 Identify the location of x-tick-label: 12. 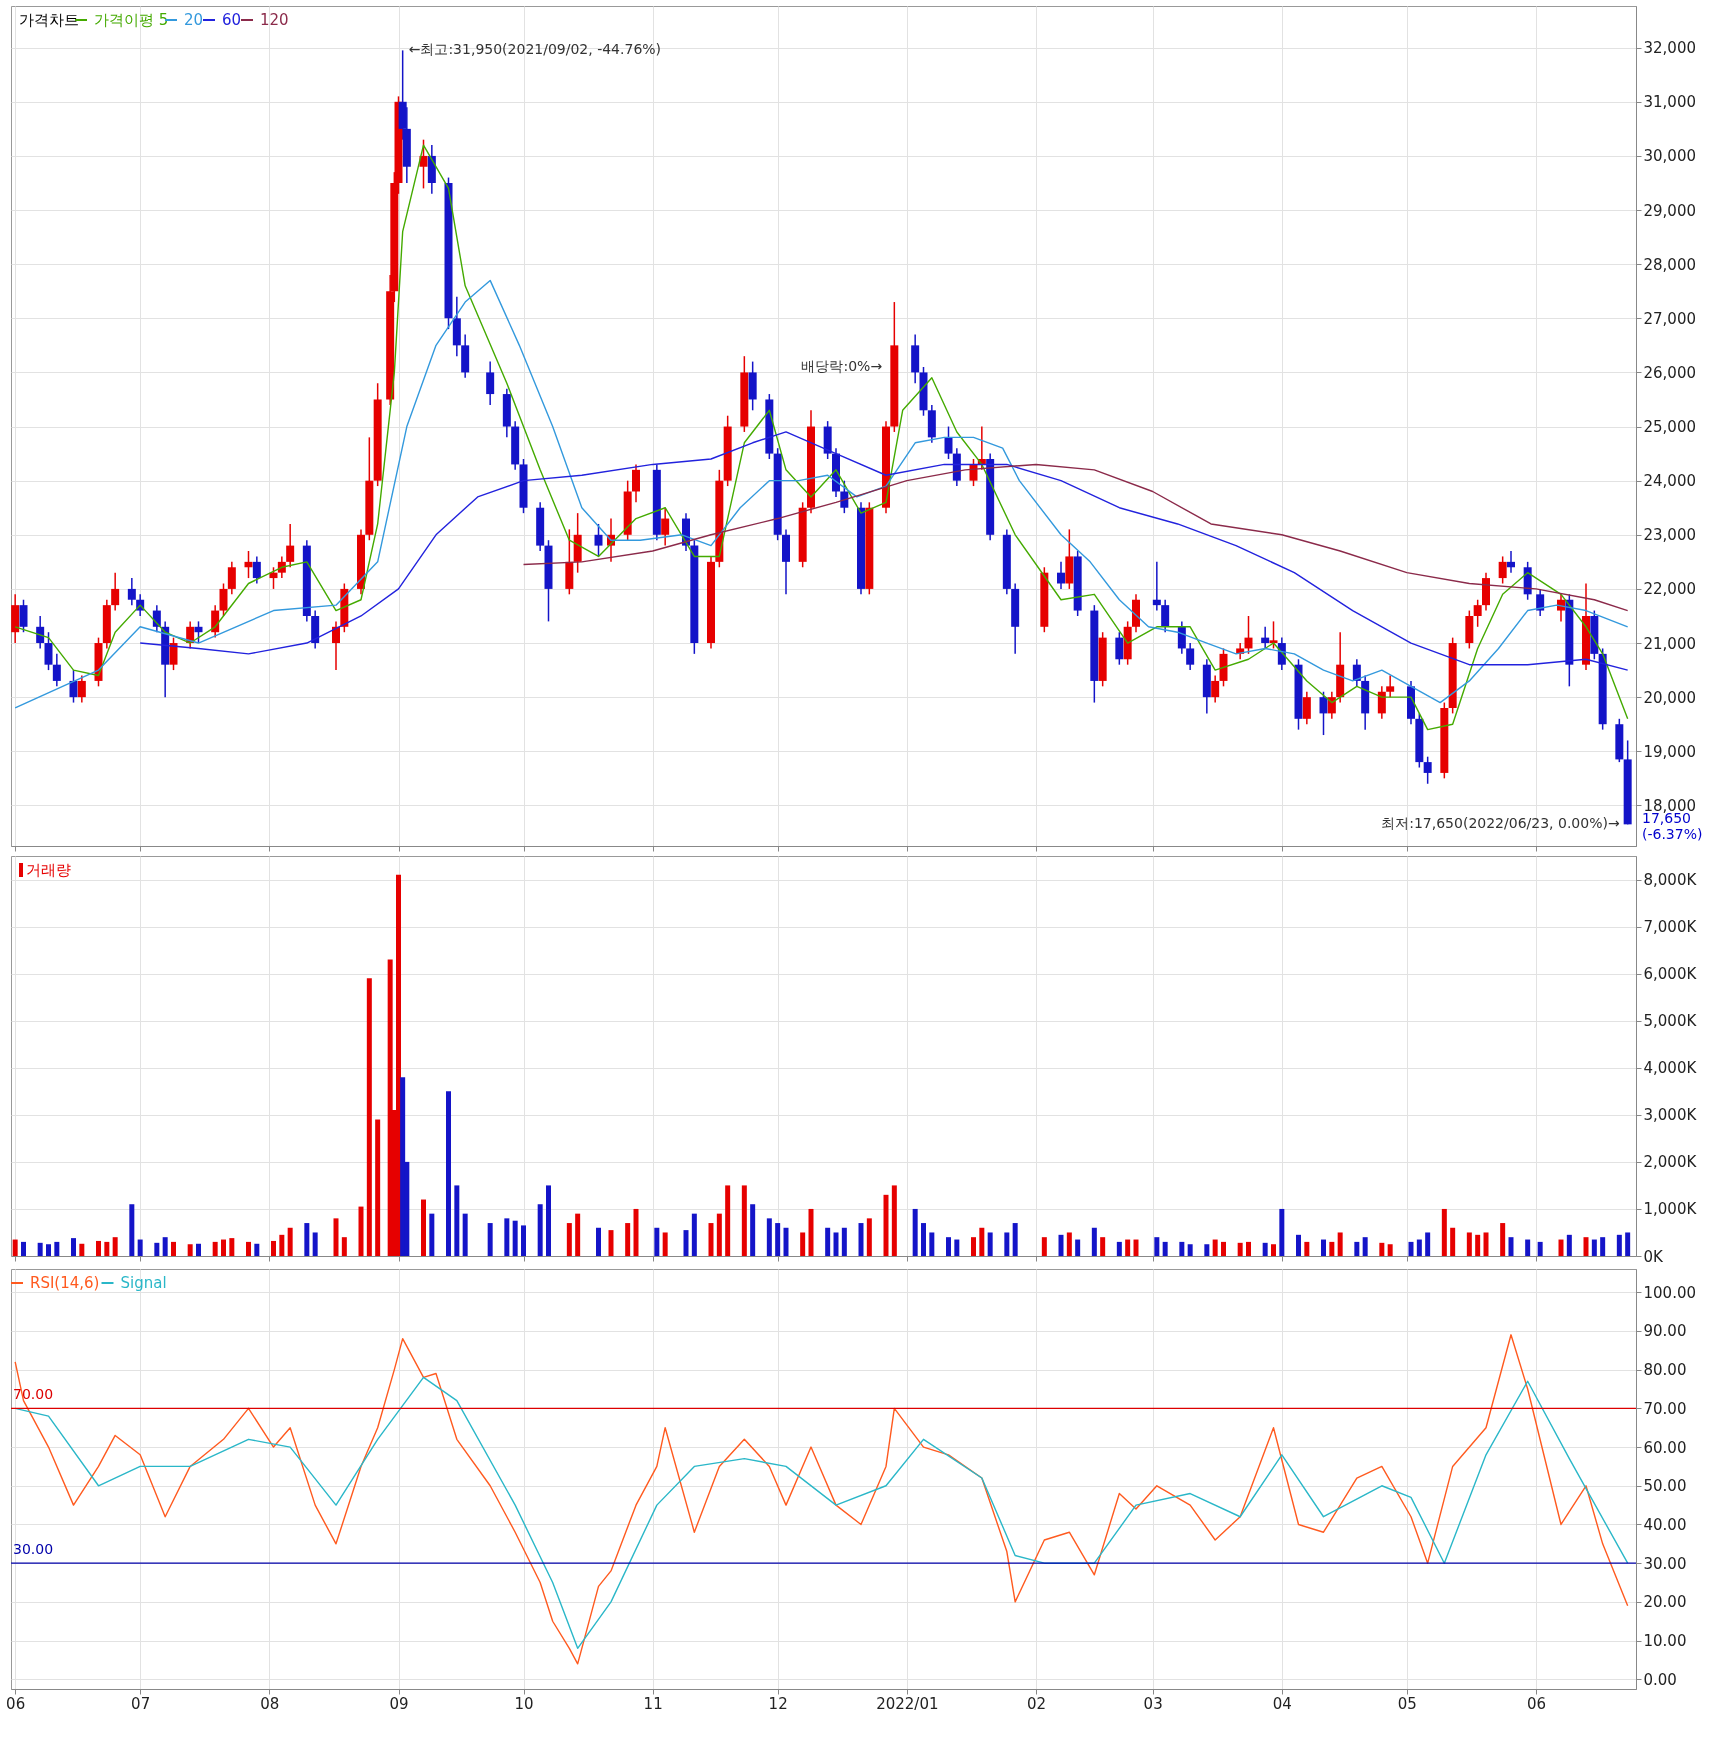
(778, 1703).